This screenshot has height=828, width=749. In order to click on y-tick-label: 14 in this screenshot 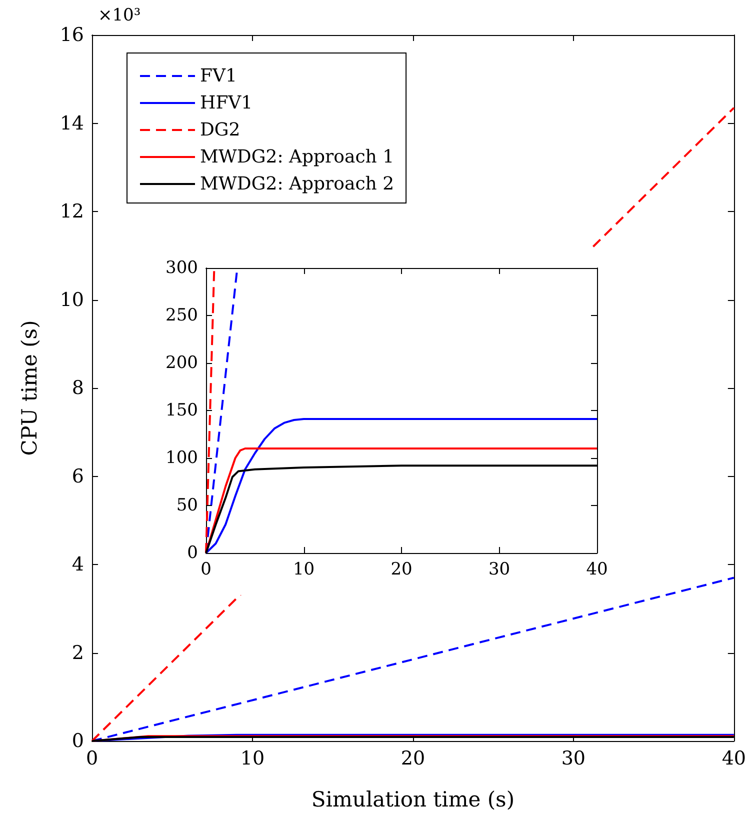, I will do `click(72, 123)`.